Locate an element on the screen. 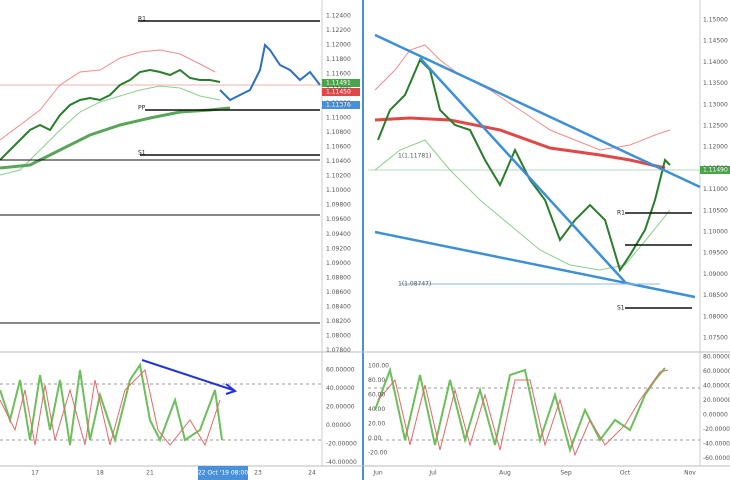 This screenshot has height=480, width=730. price-tick-label: 1.12400 is located at coordinates (338, 16).